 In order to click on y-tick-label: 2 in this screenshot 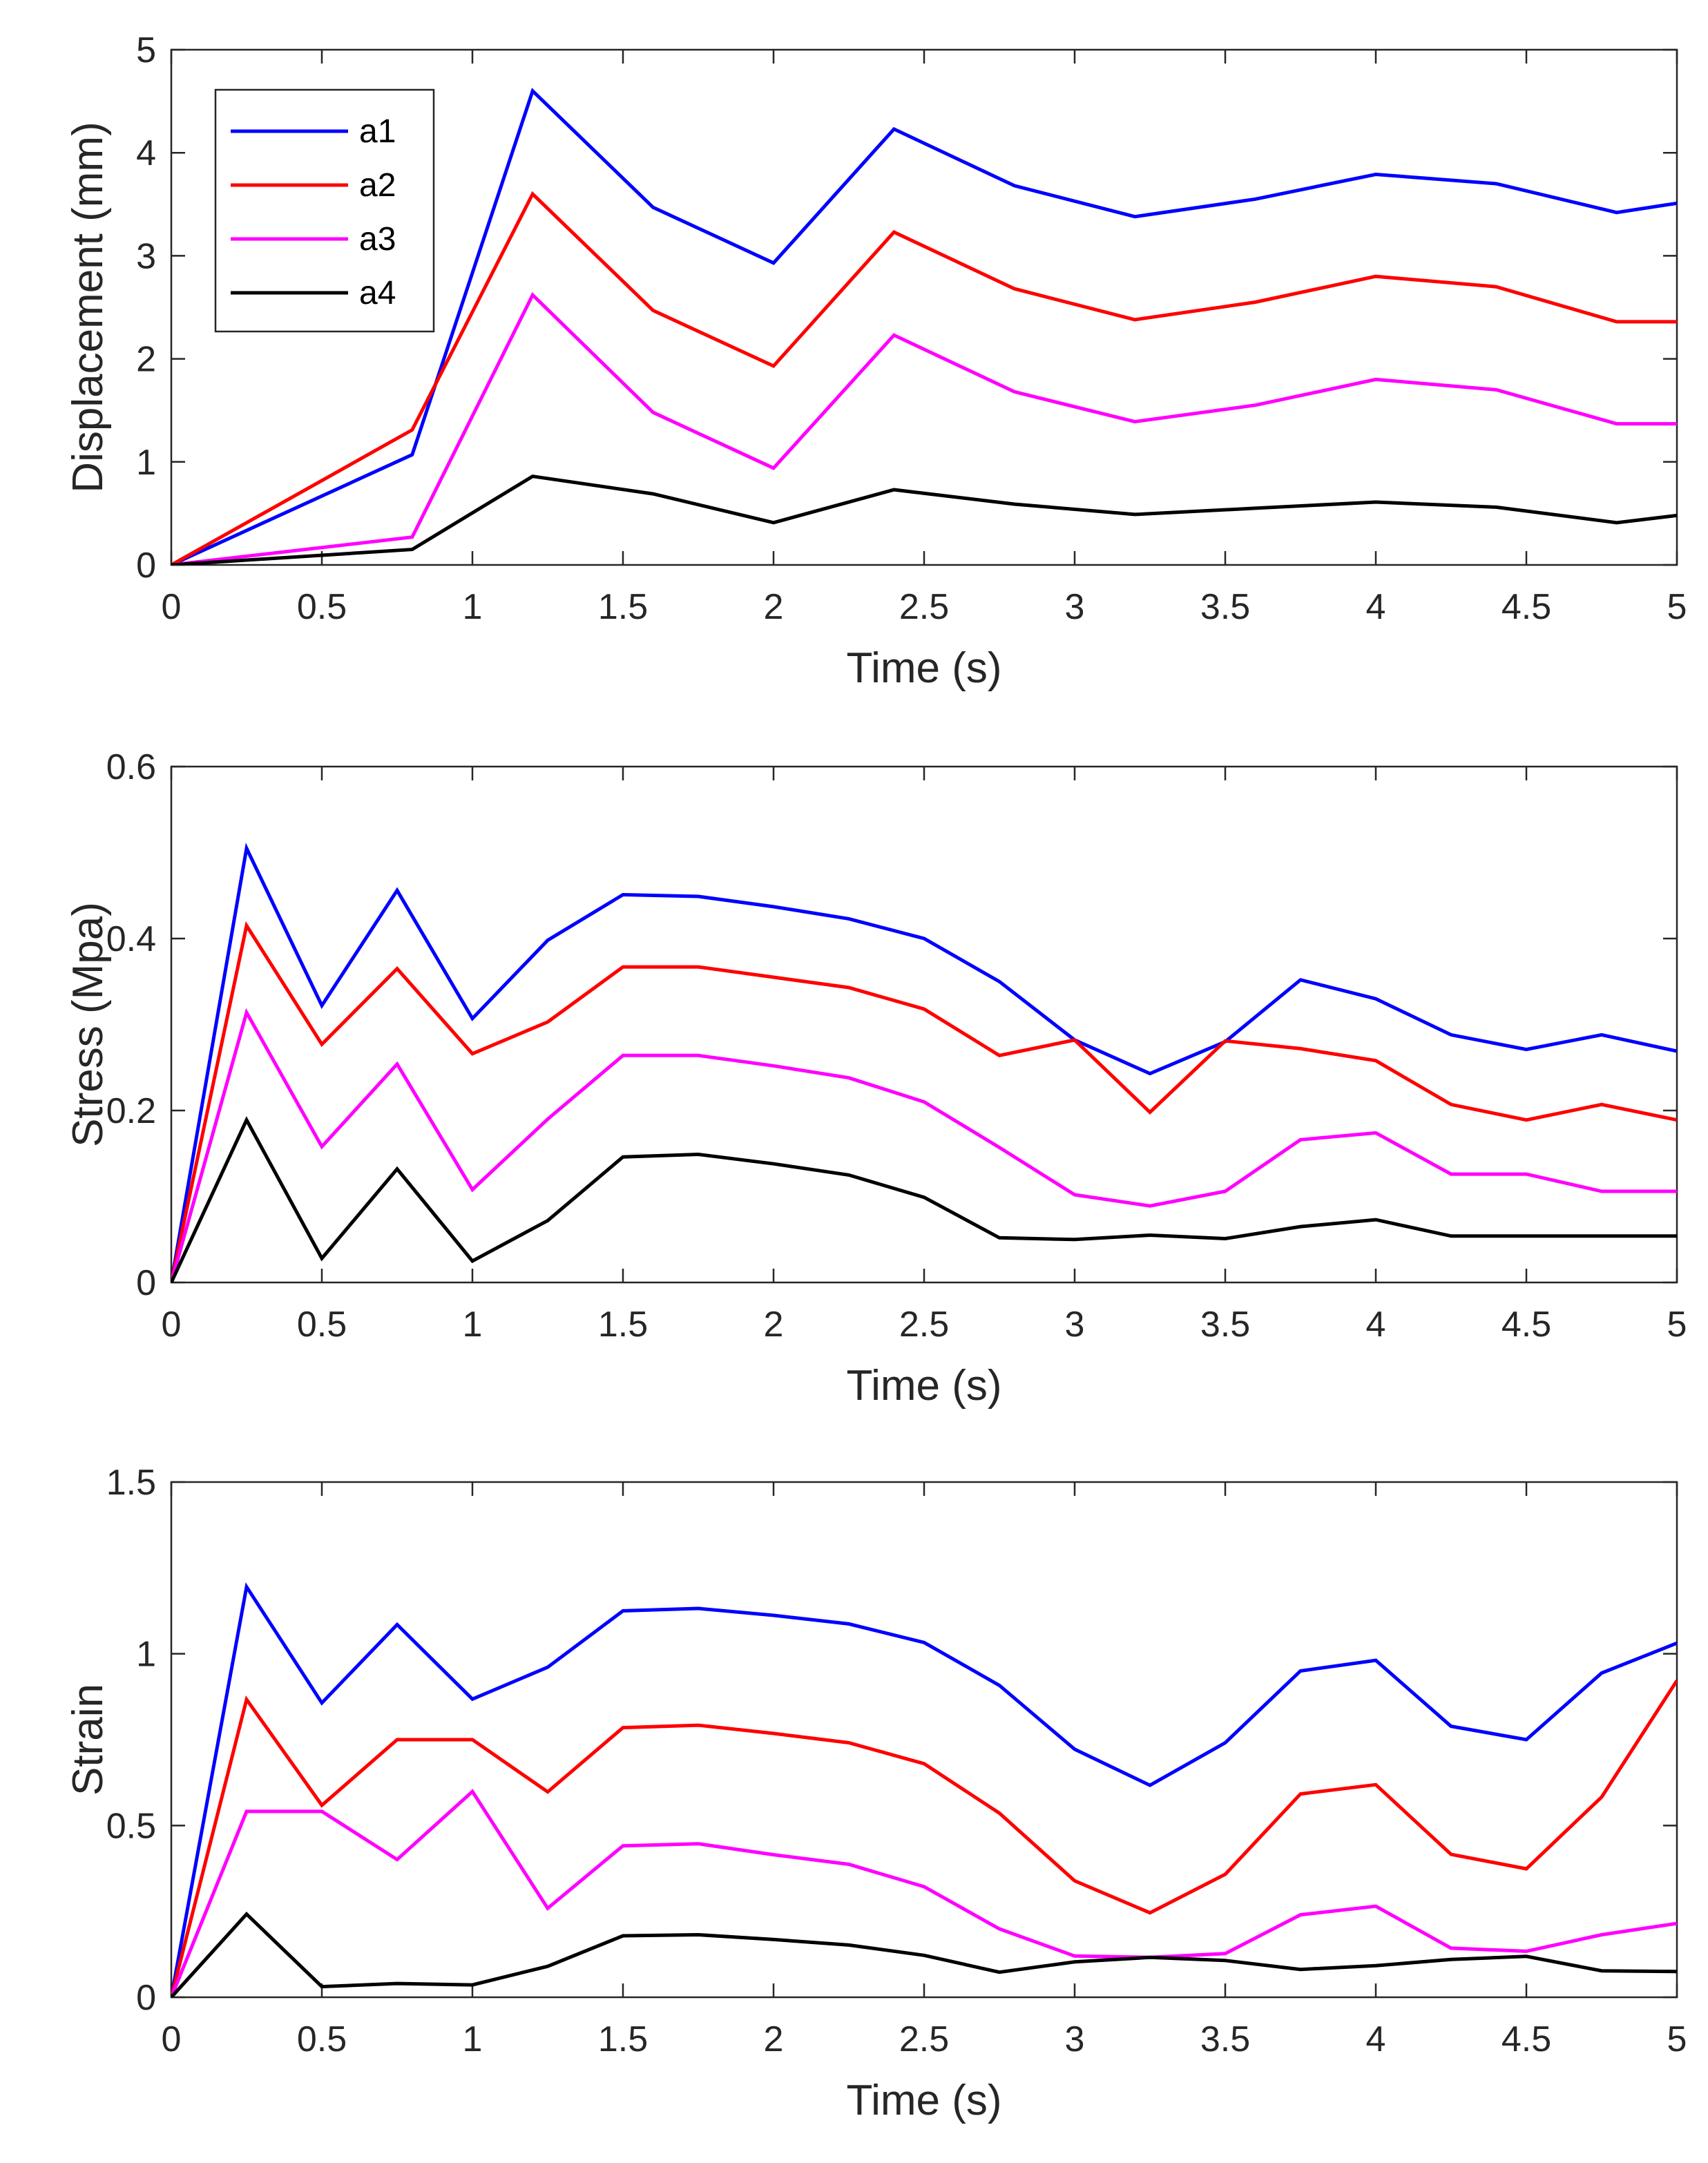, I will do `click(146, 360)`.